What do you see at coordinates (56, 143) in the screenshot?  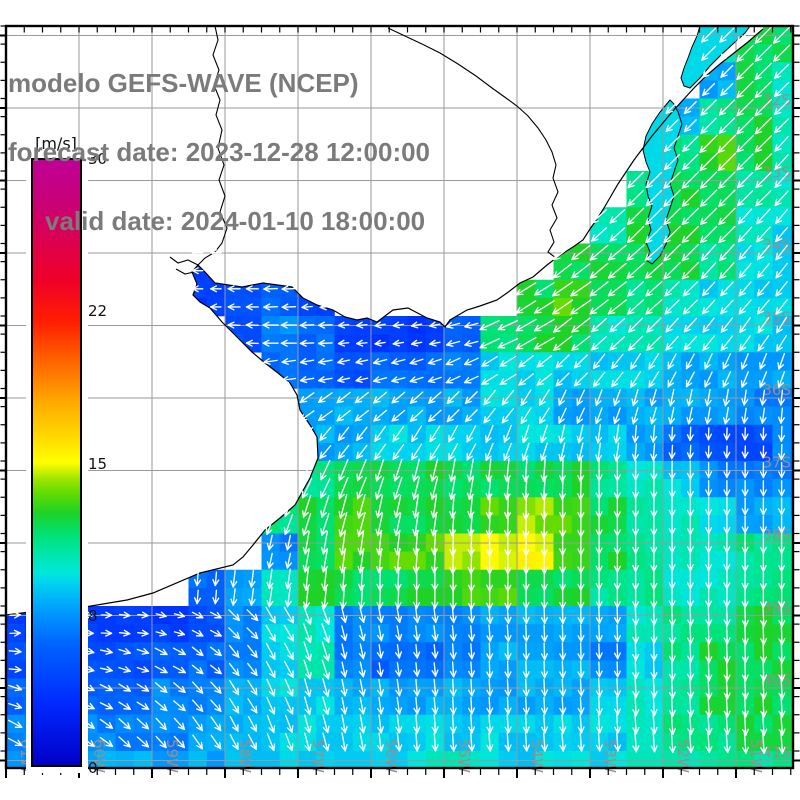 I see `colorbar-unit-label: [m/s]` at bounding box center [56, 143].